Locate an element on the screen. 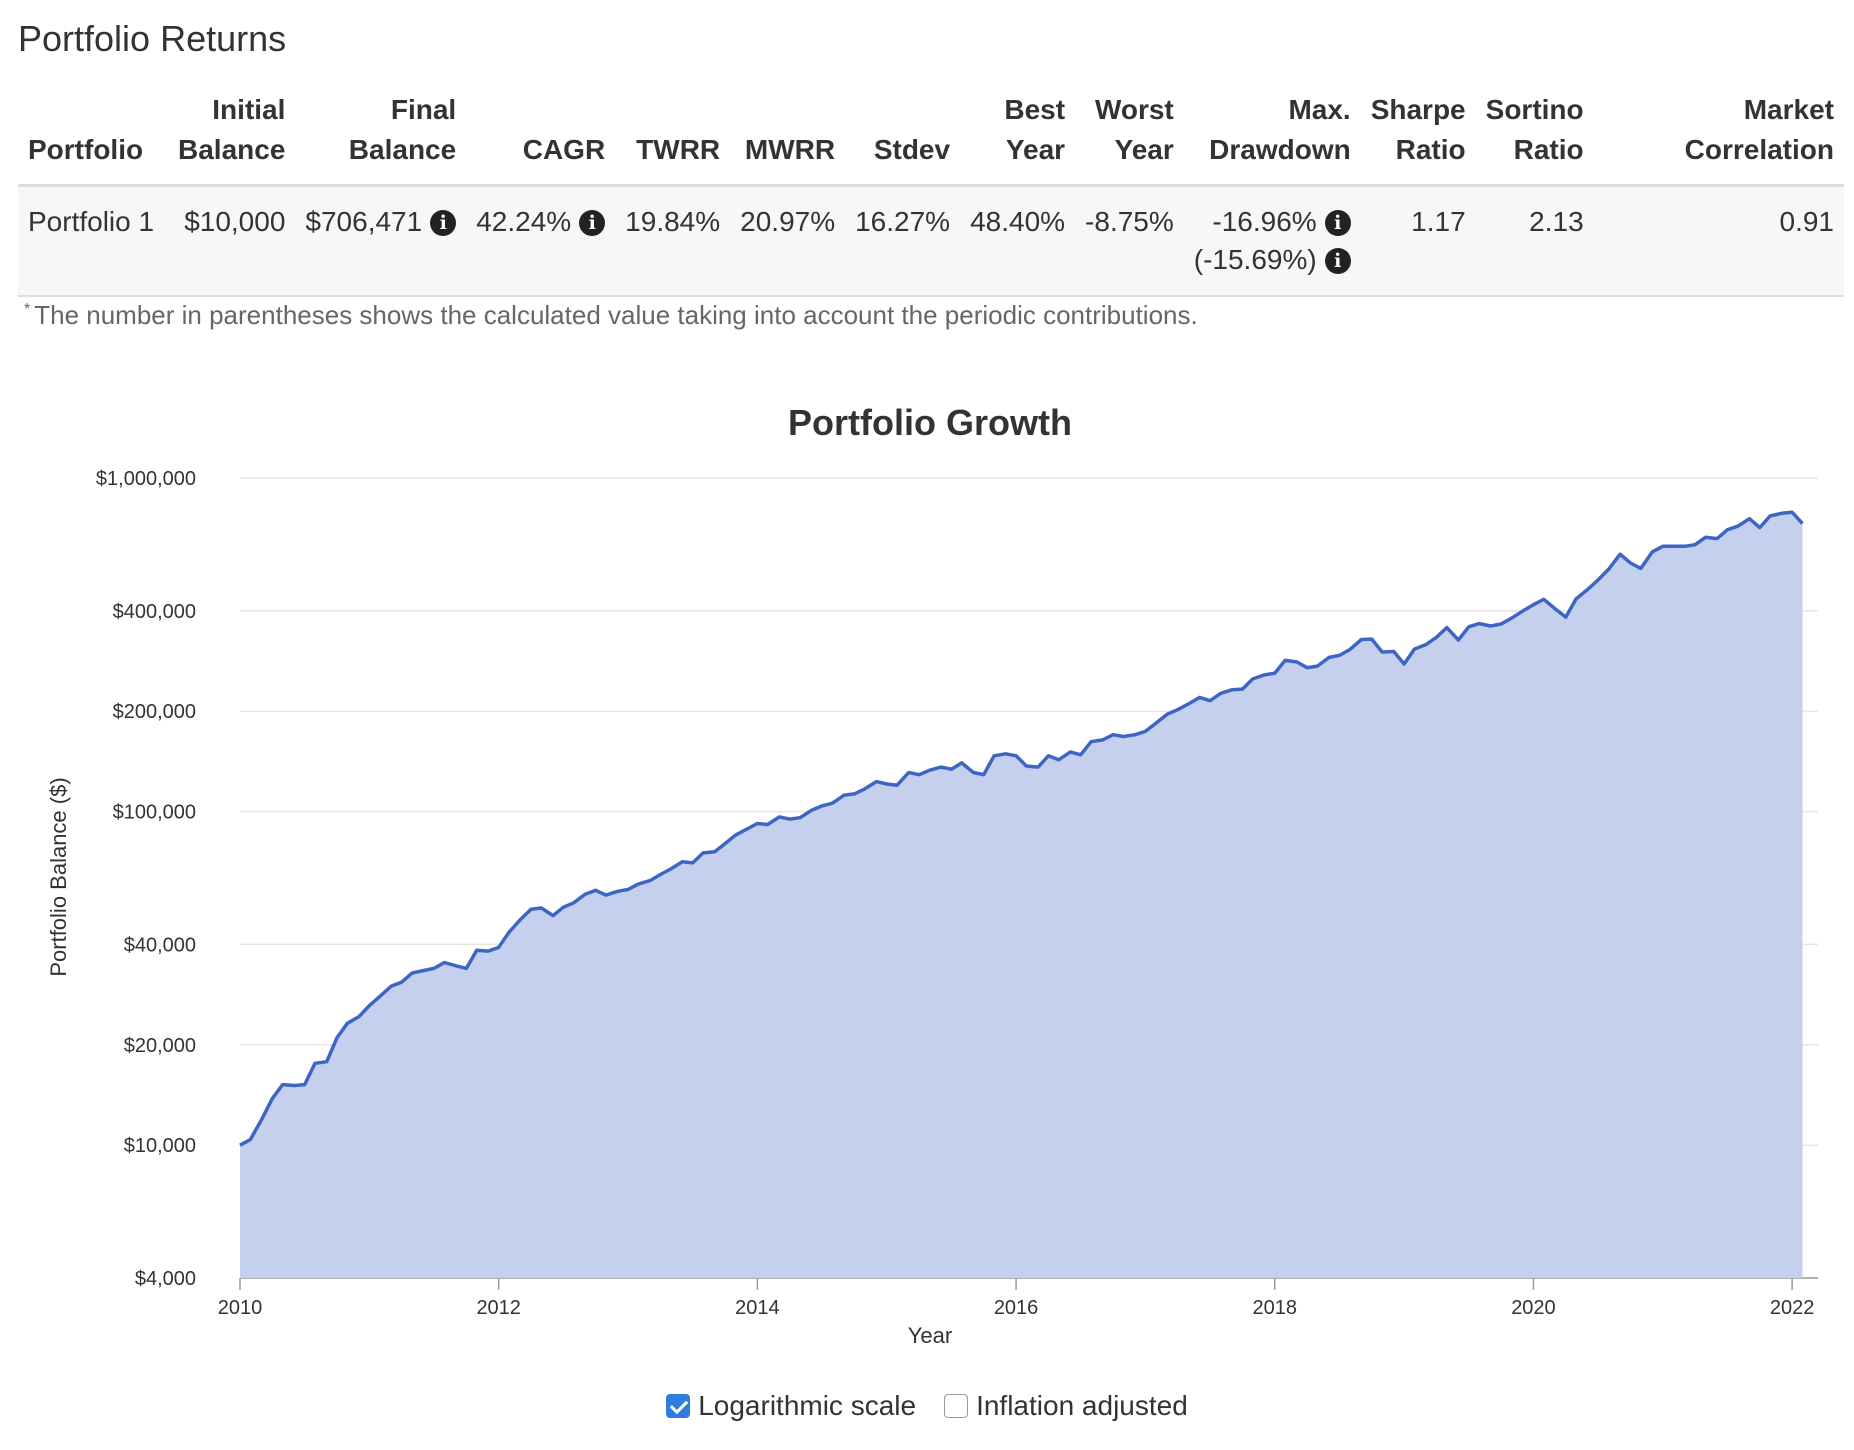 The height and width of the screenshot is (1450, 1854). x-tick-label: 2010 is located at coordinates (240, 1308).